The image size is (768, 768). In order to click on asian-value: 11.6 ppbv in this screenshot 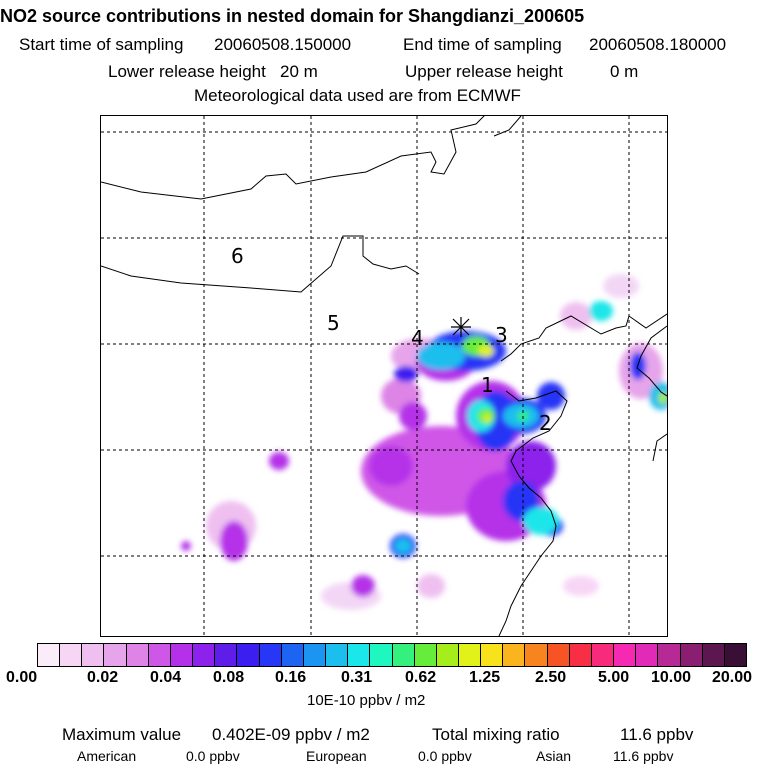, I will do `click(643, 756)`.